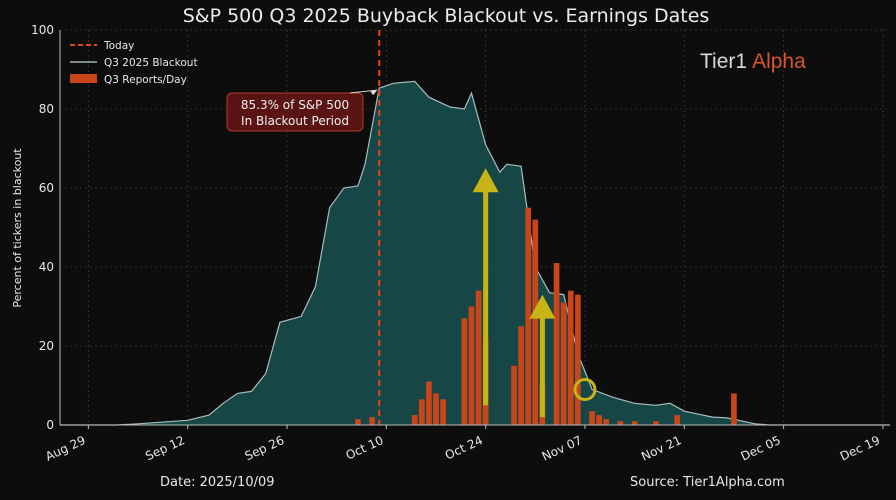 The width and height of the screenshot is (896, 500). I want to click on x-tick-label: Nov 07, so click(562, 448).